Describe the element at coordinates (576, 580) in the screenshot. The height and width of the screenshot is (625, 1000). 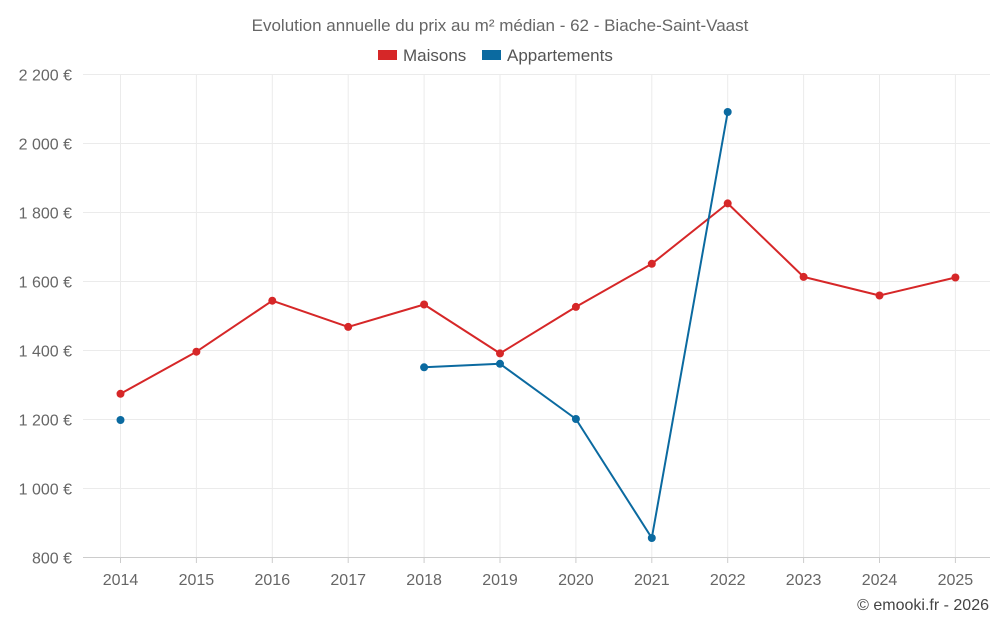
I see `x-tick-label: 2020` at that location.